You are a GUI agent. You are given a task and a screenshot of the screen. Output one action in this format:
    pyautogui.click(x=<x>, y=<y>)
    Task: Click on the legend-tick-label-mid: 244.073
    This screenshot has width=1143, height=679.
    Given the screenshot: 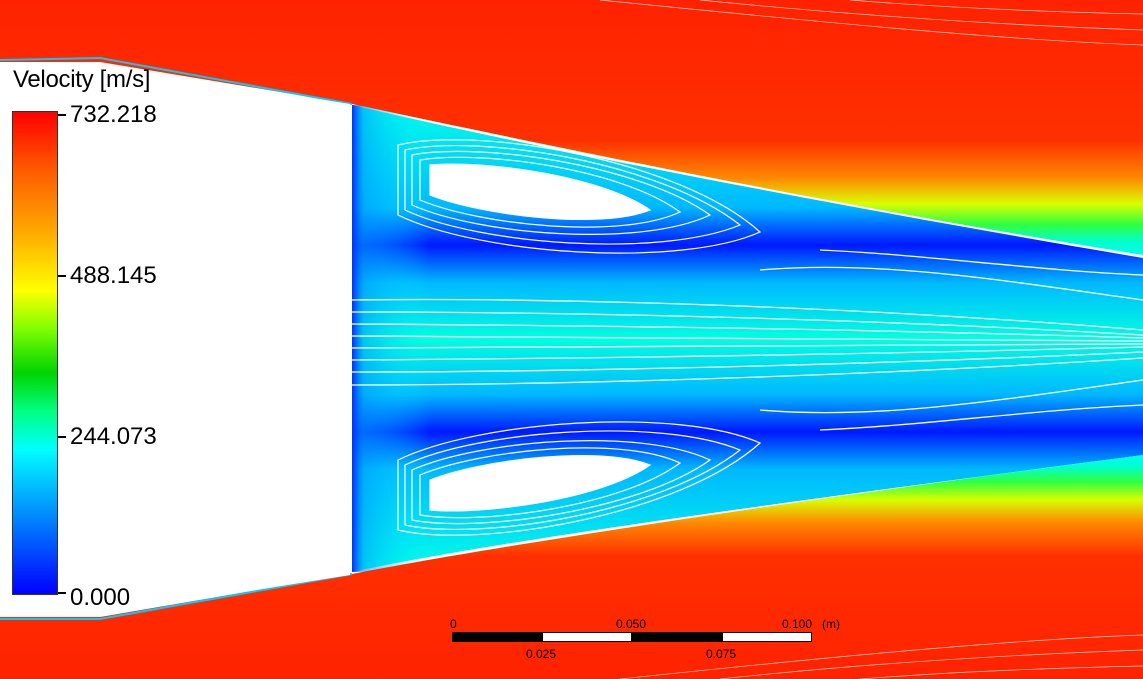 What is the action you would take?
    pyautogui.click(x=113, y=436)
    